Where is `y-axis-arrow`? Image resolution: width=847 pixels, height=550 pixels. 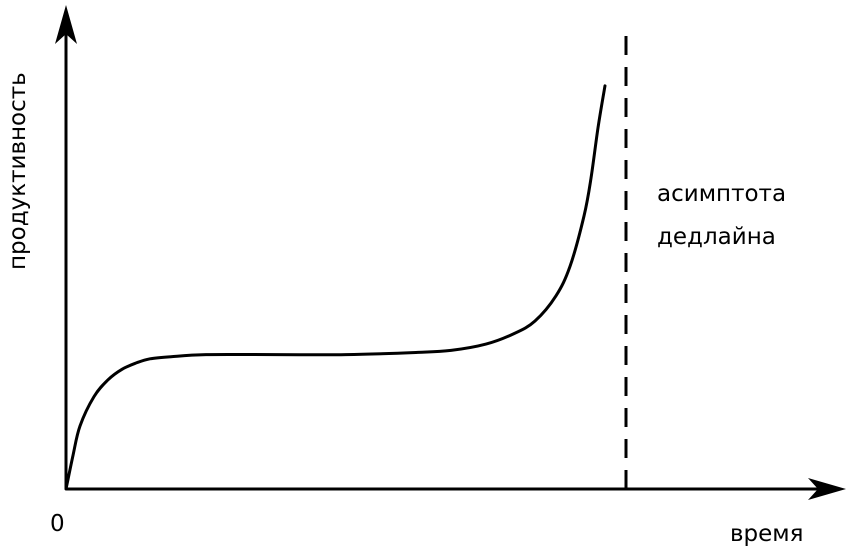
y-axis-arrow is located at coordinates (66, 24).